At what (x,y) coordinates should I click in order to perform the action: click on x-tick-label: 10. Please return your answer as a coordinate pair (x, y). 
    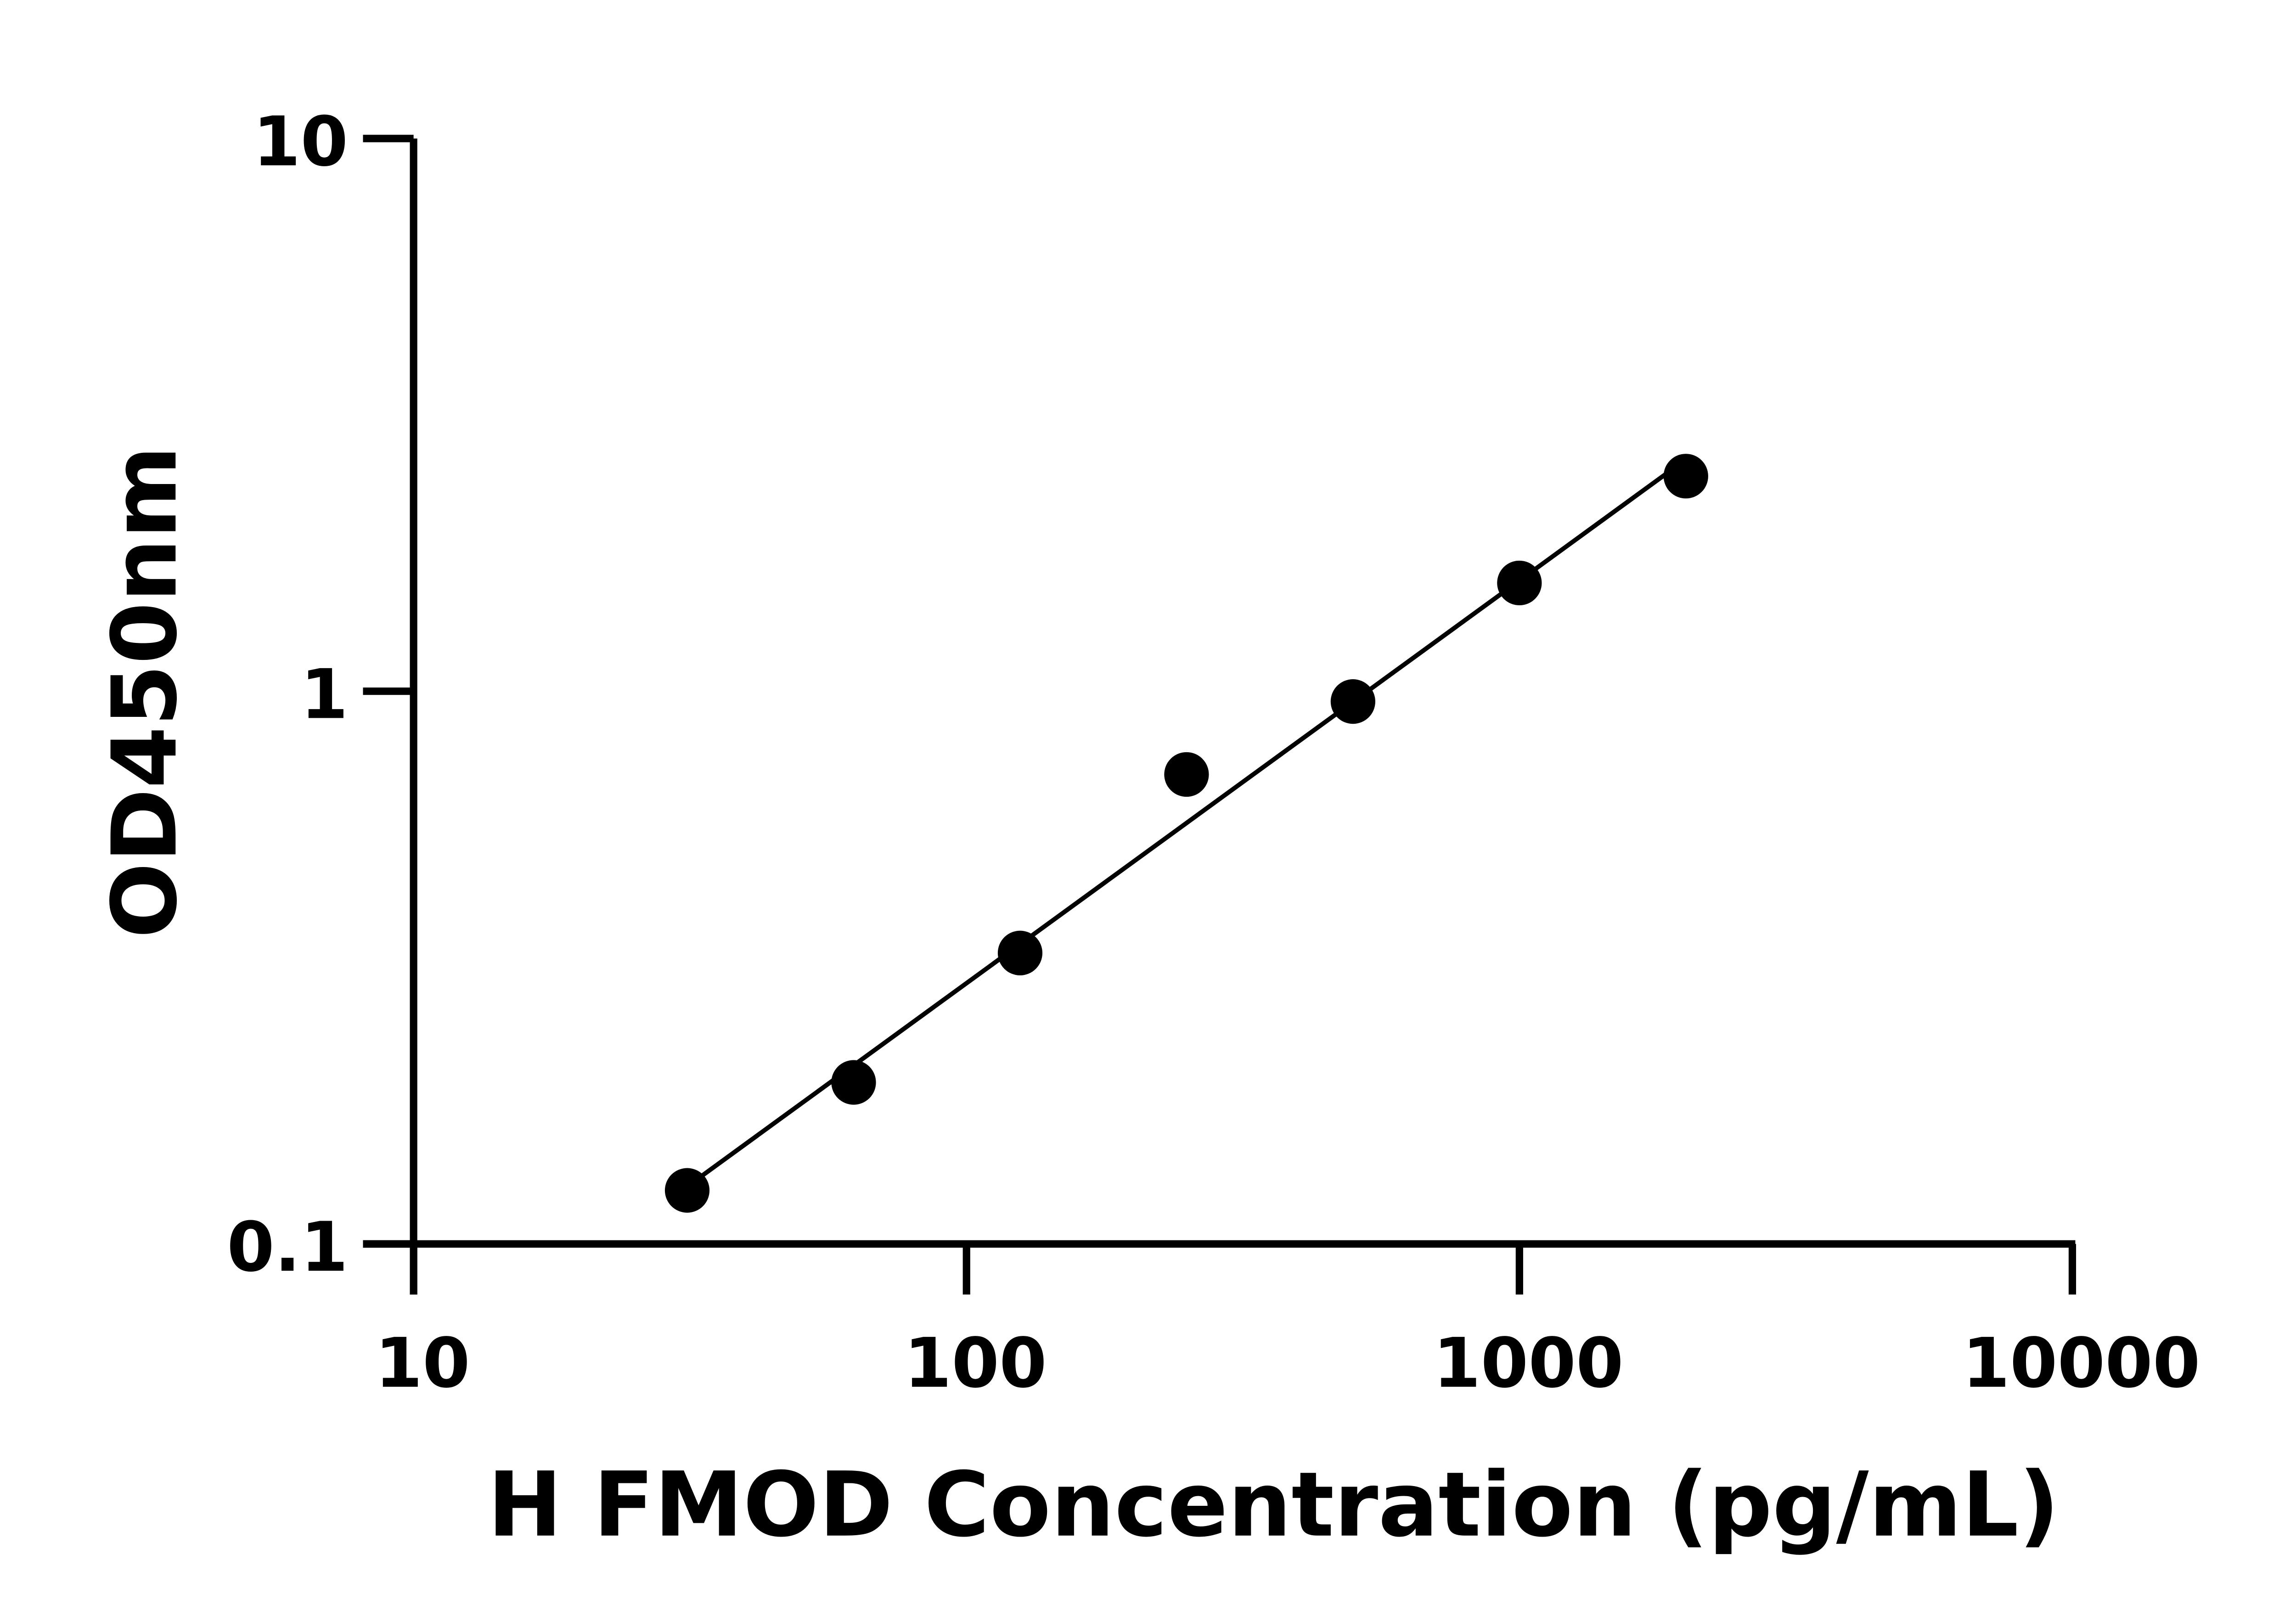
    Looking at the image, I should click on (422, 1363).